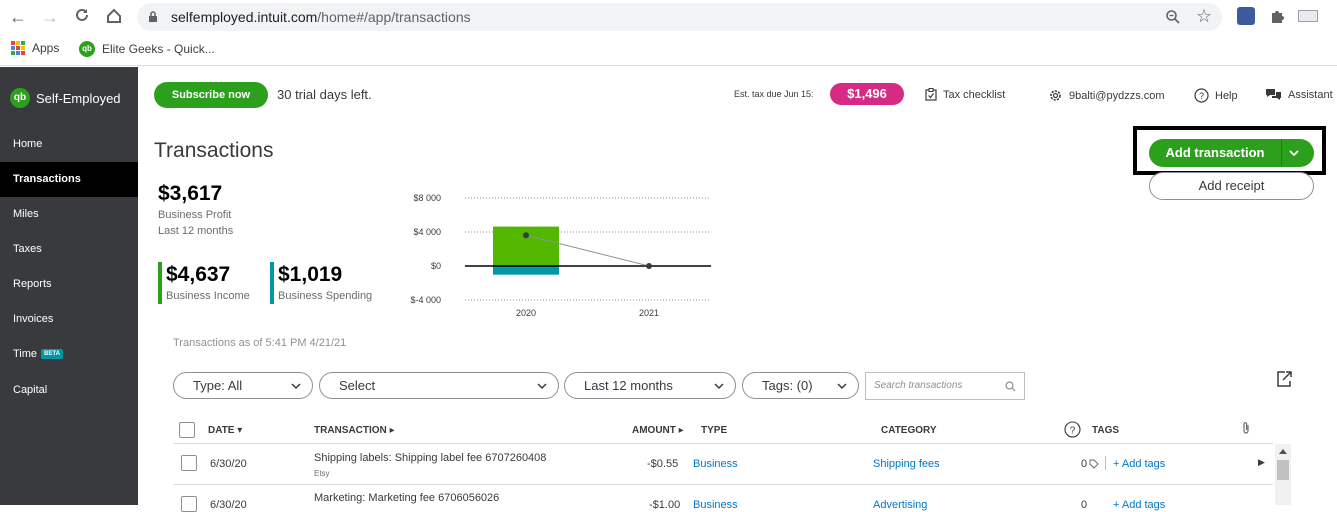  What do you see at coordinates (1283, 470) in the screenshot?
I see `scrollbar-thumb` at bounding box center [1283, 470].